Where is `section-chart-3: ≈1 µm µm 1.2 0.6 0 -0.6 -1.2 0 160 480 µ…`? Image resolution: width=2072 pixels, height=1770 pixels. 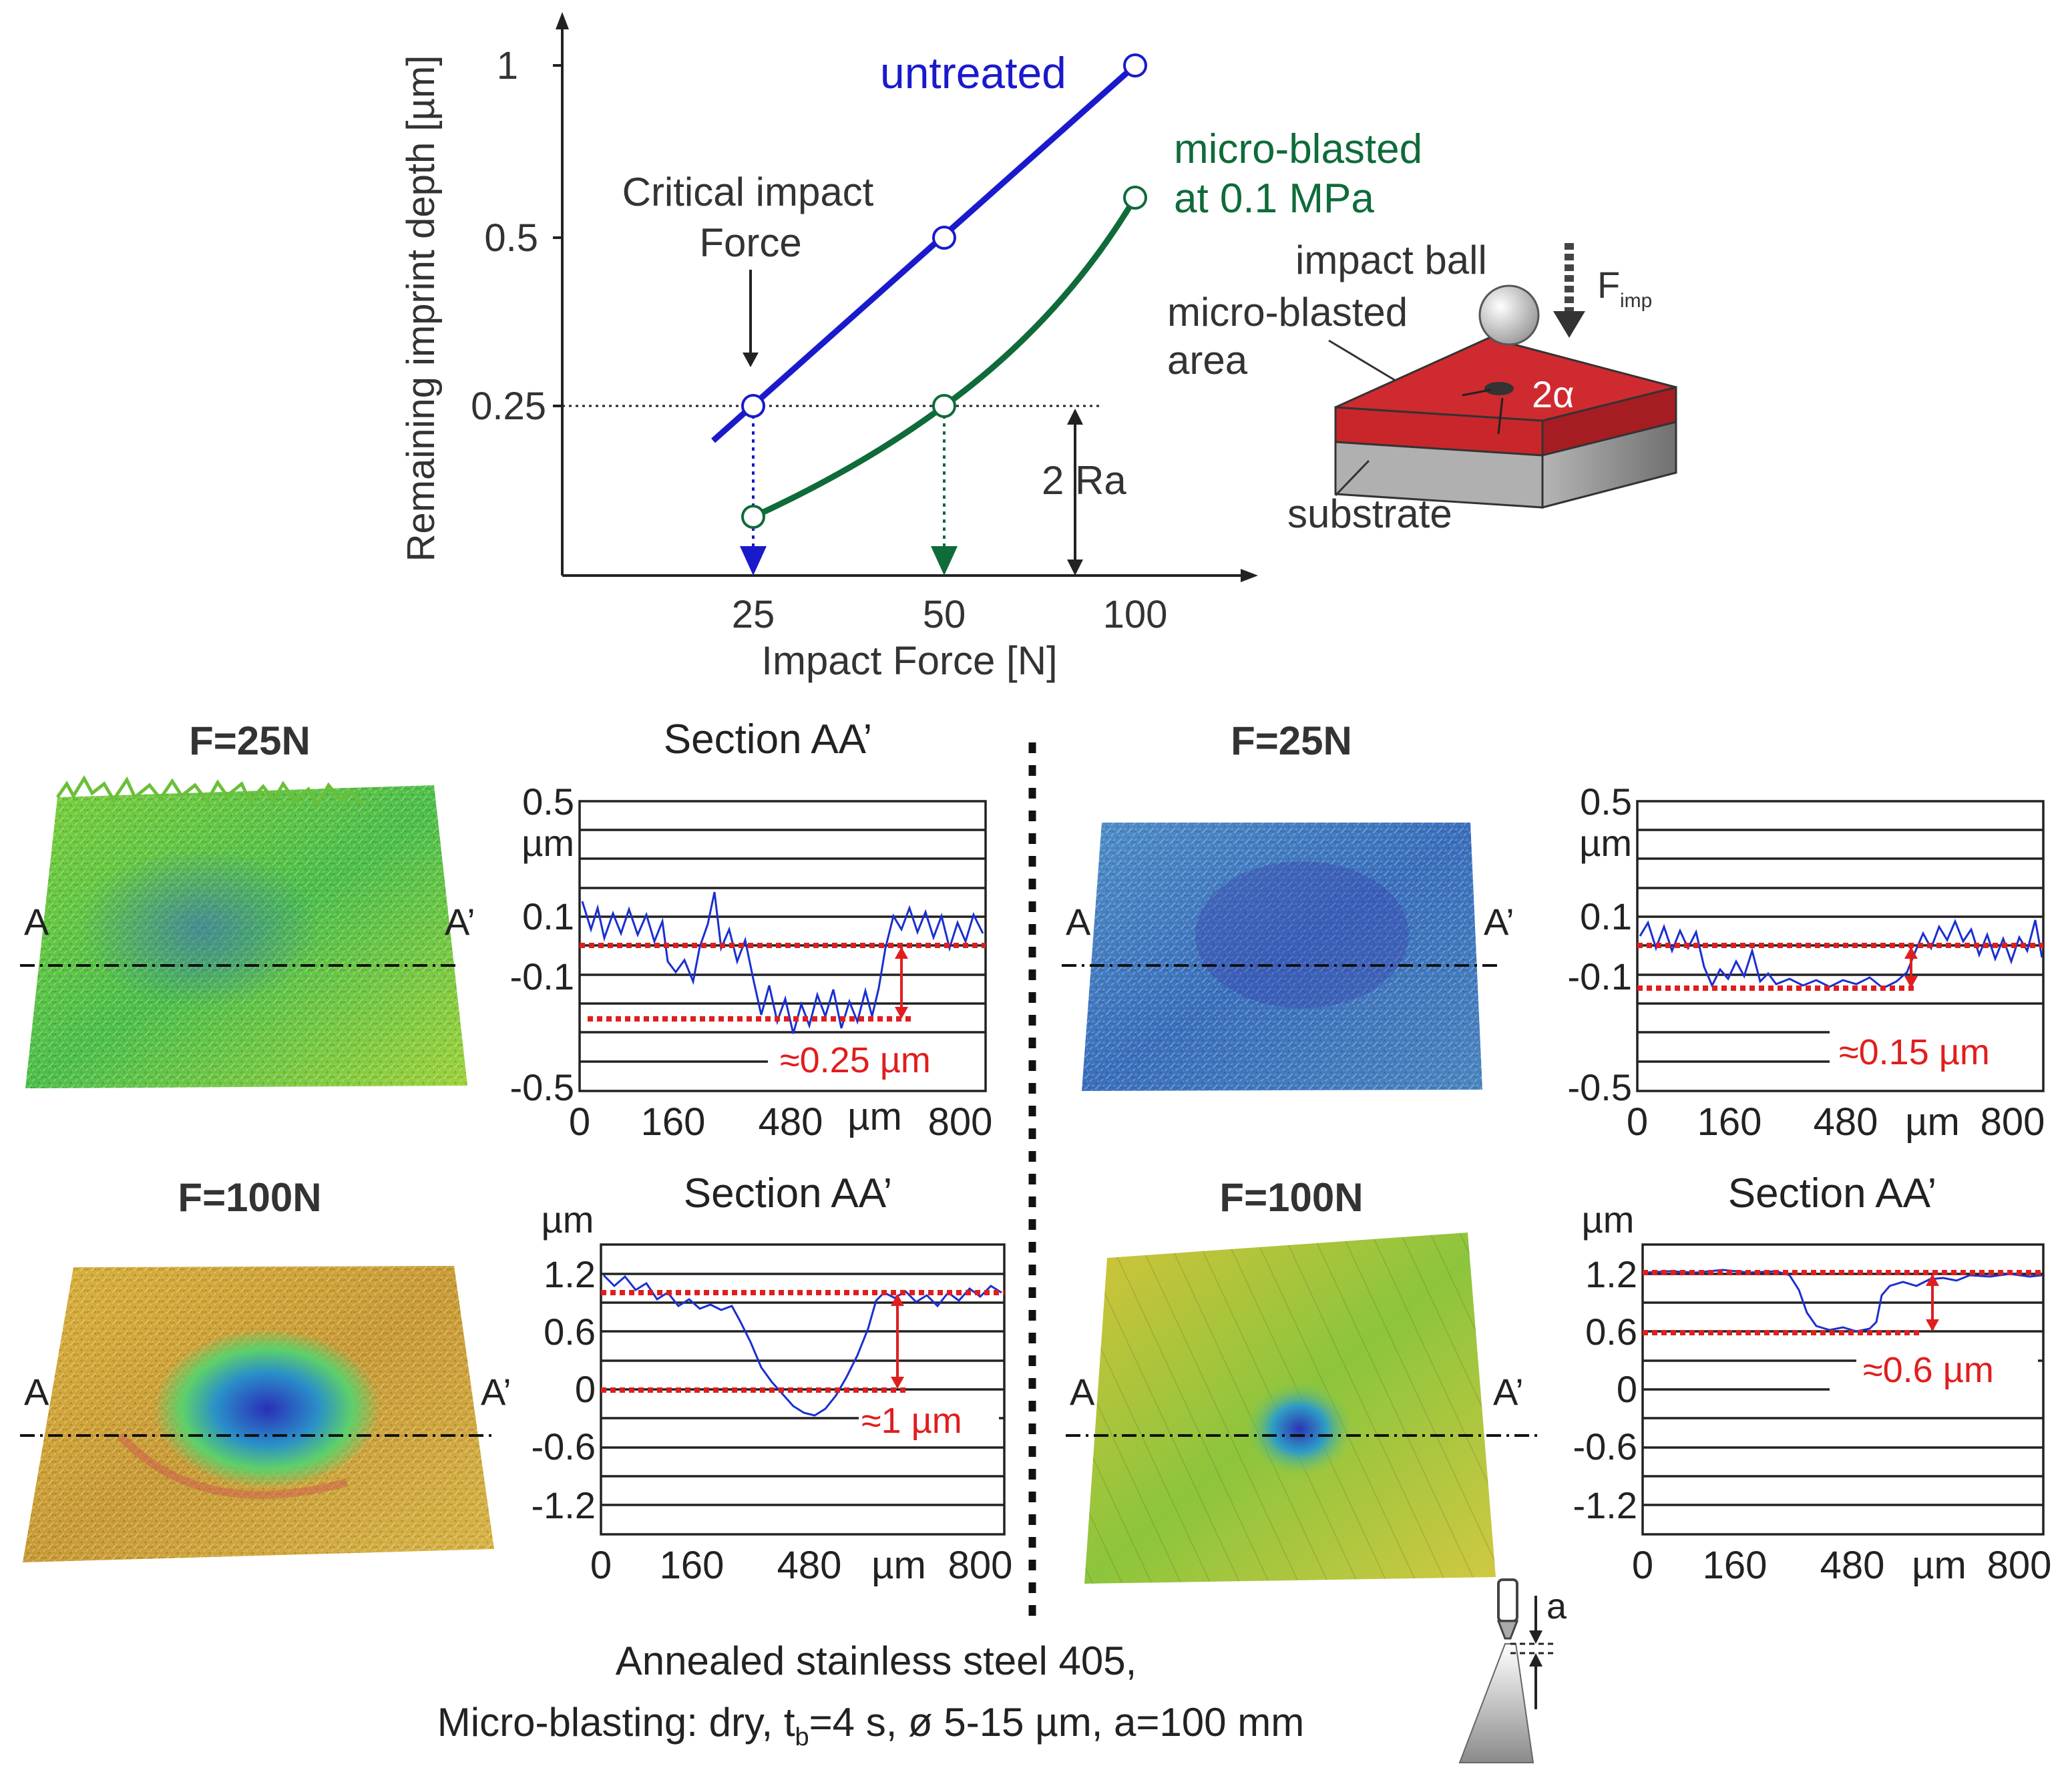
section-chart-3: ≈1 µm µm 1.2 0.6 0 -0.6 -1.2 0 160 480 µ… is located at coordinates (772, 1392).